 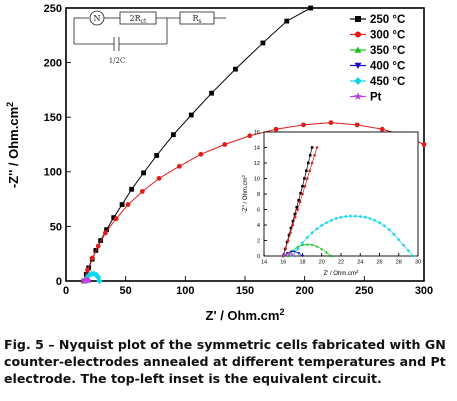 I want to click on inset-x-tick-label: 14, so click(x=264, y=263).